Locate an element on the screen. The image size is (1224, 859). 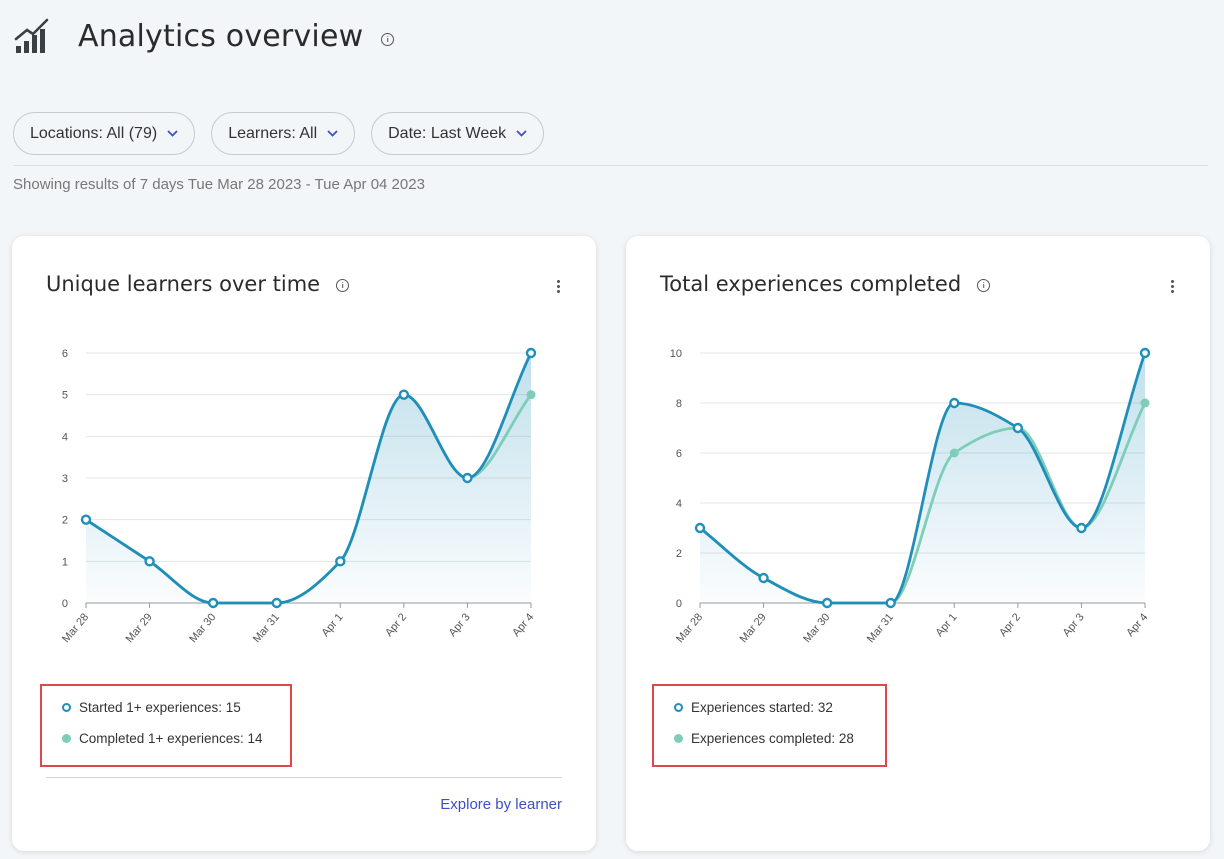
card-title: Unique learners over time is located at coordinates (198, 284).